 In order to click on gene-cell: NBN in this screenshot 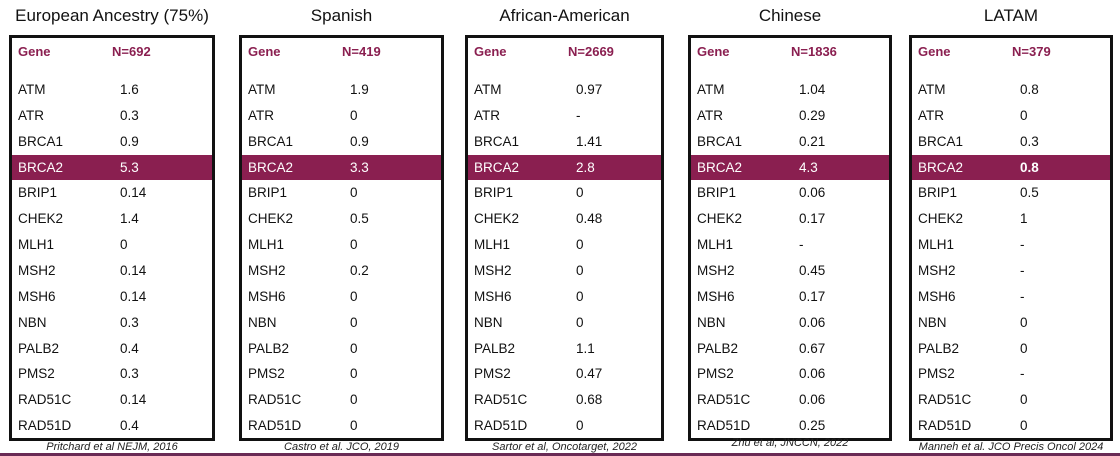, I will do `click(711, 322)`.